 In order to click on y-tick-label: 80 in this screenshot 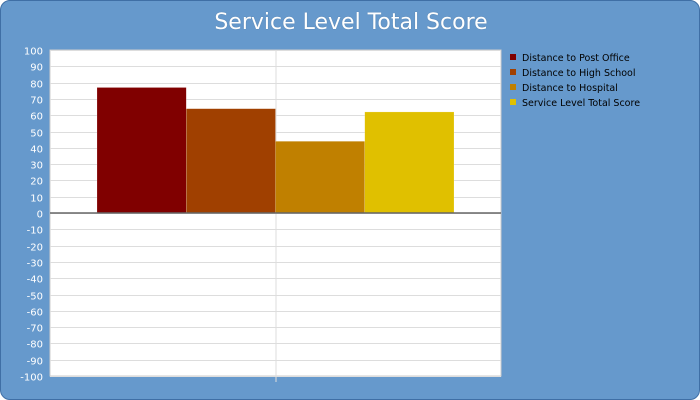, I will do `click(36, 85)`.